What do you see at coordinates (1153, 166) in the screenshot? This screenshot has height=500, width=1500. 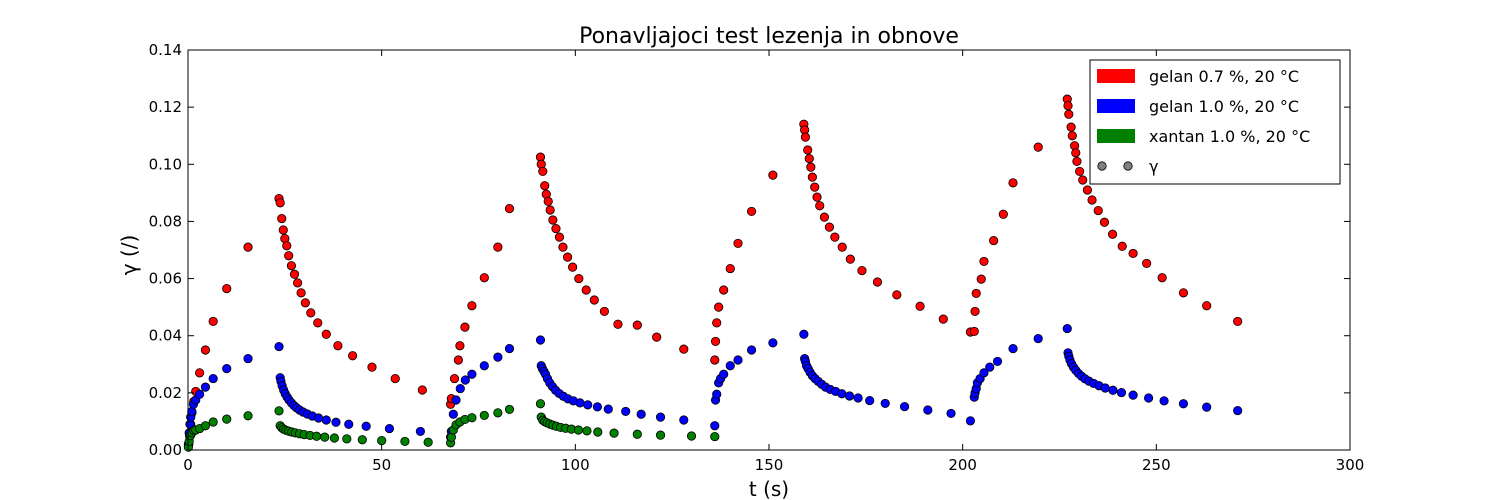 I see `legend-label: γ` at bounding box center [1153, 166].